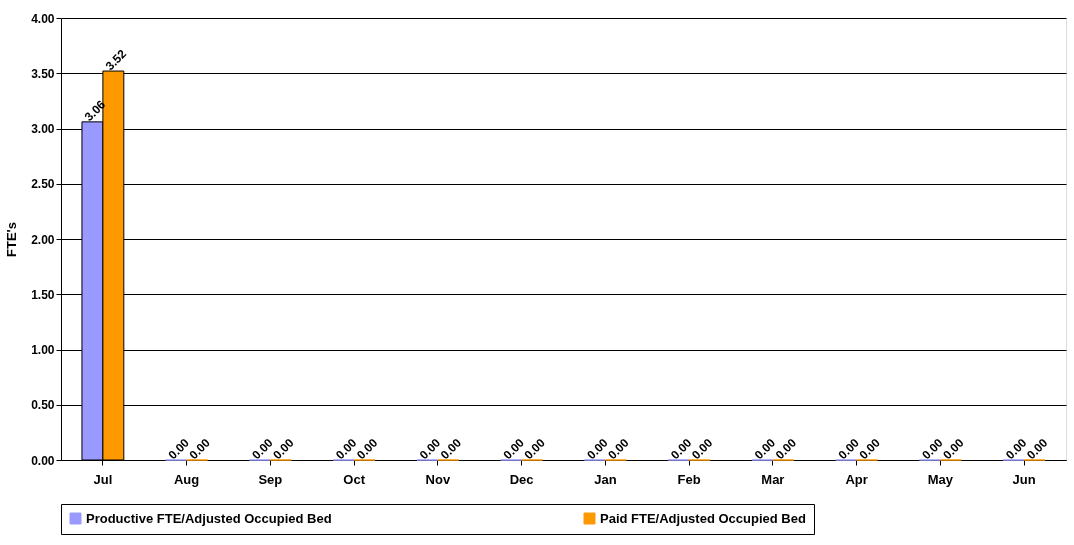 The width and height of the screenshot is (1074, 545). Describe the element at coordinates (270, 479) in the screenshot. I see `x-tick-label: Sep` at that location.